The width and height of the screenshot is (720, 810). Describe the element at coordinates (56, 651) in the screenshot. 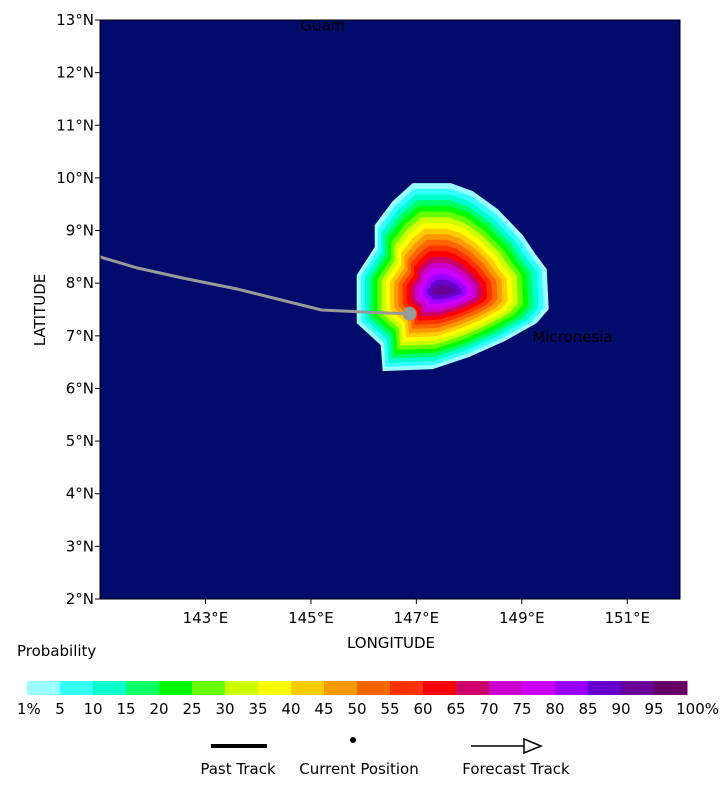

I see `colorbar-title: Probability` at that location.